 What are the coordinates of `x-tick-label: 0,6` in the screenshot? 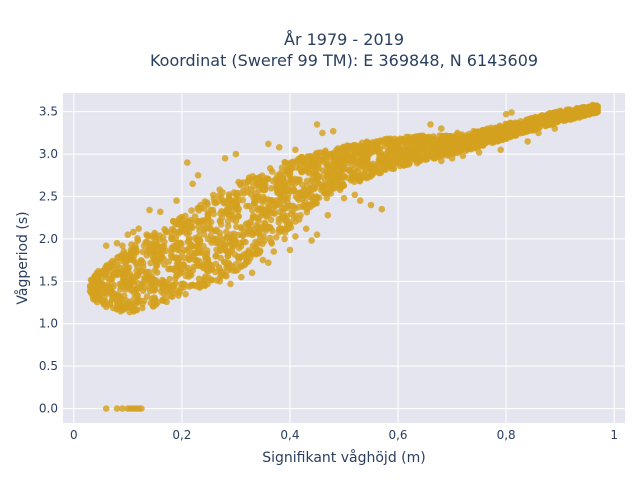 It's located at (397, 435).